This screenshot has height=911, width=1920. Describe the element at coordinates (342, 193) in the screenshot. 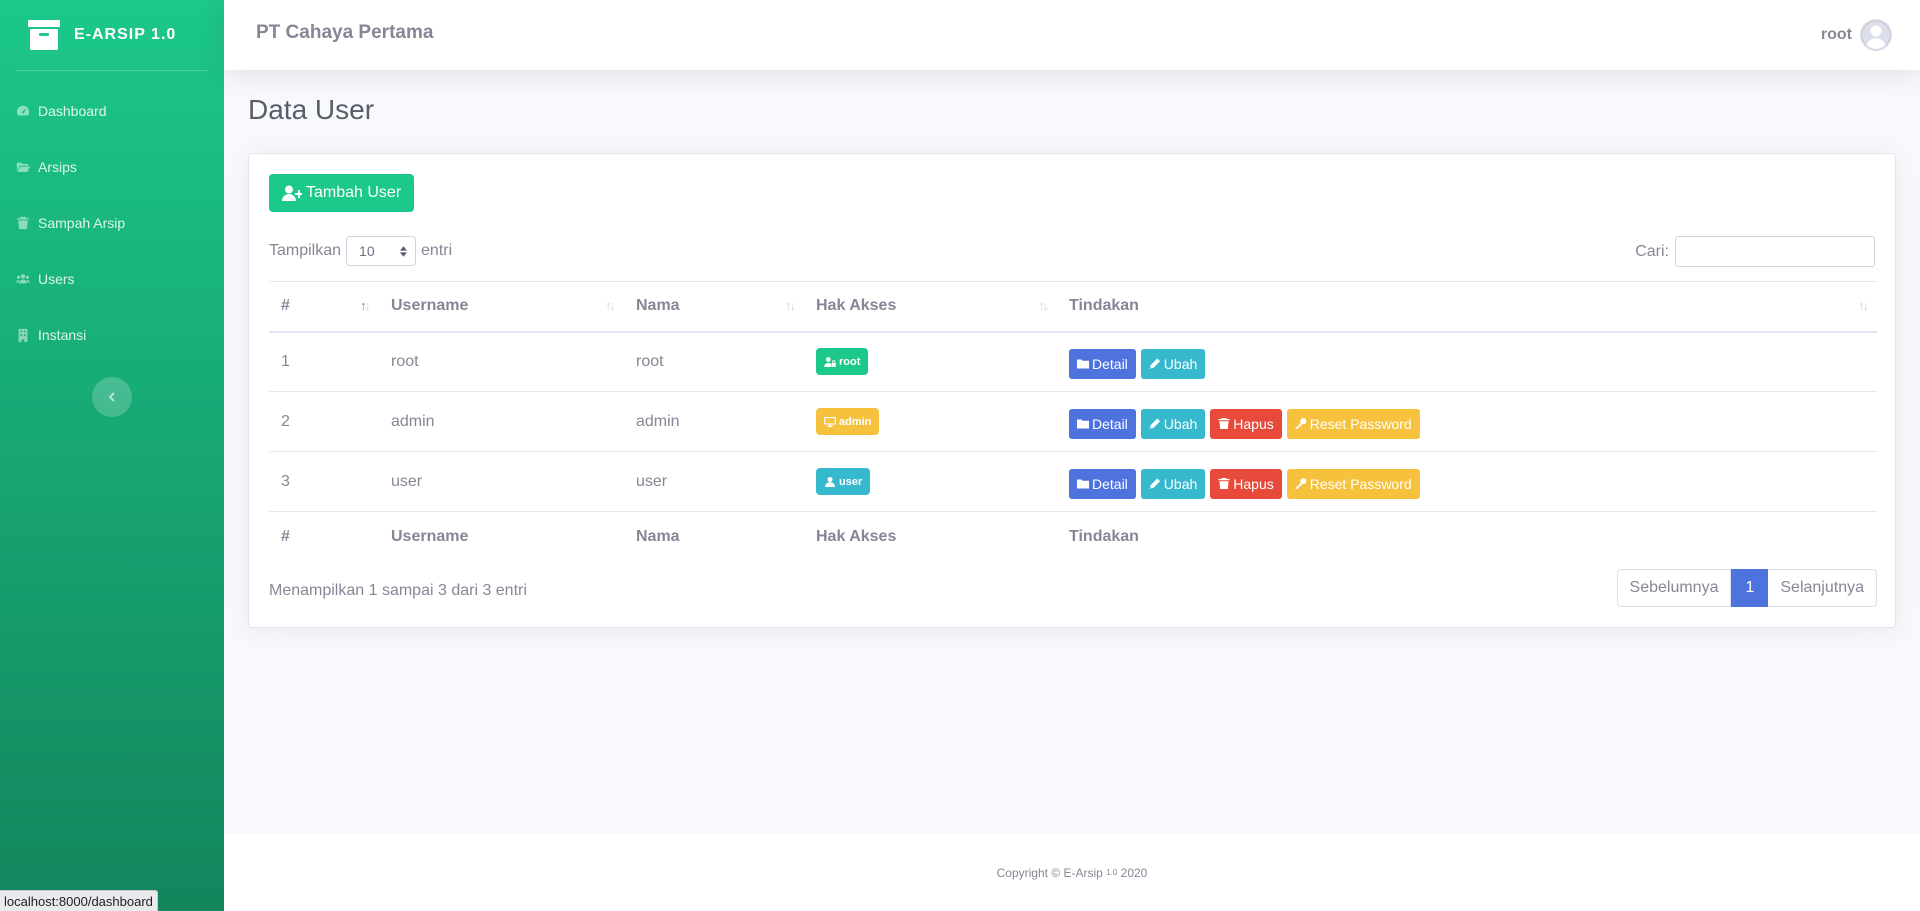

I see `add-user-button: Tambah User` at that location.